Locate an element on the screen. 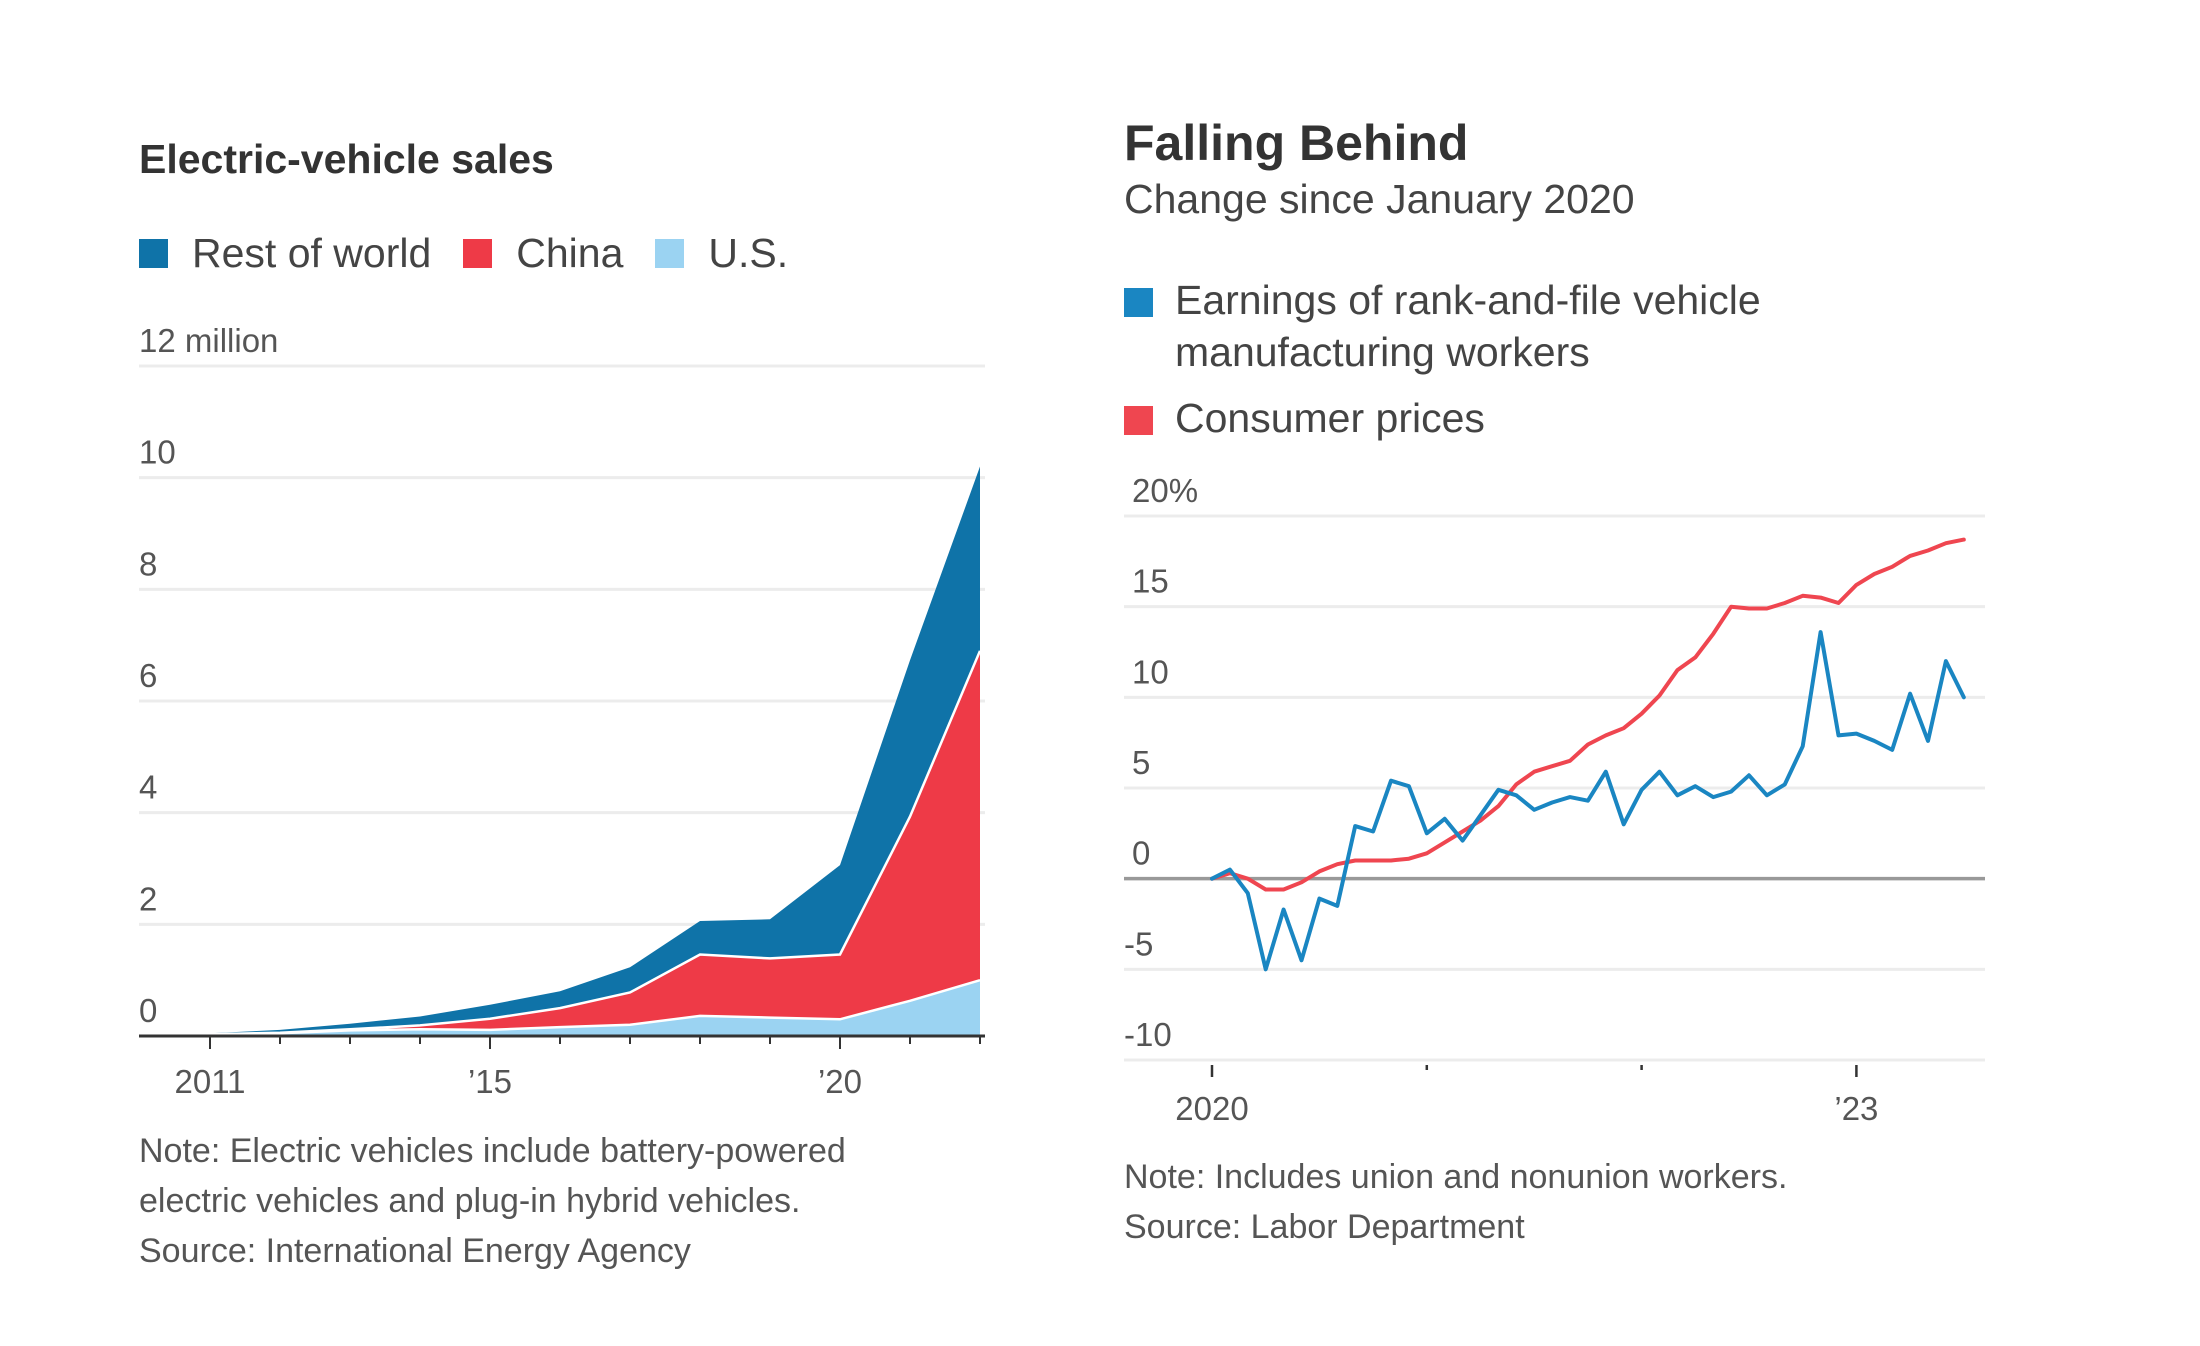 The width and height of the screenshot is (2200, 1346). wage-chart-subtitle: Change since January 2020 is located at coordinates (1379, 199).